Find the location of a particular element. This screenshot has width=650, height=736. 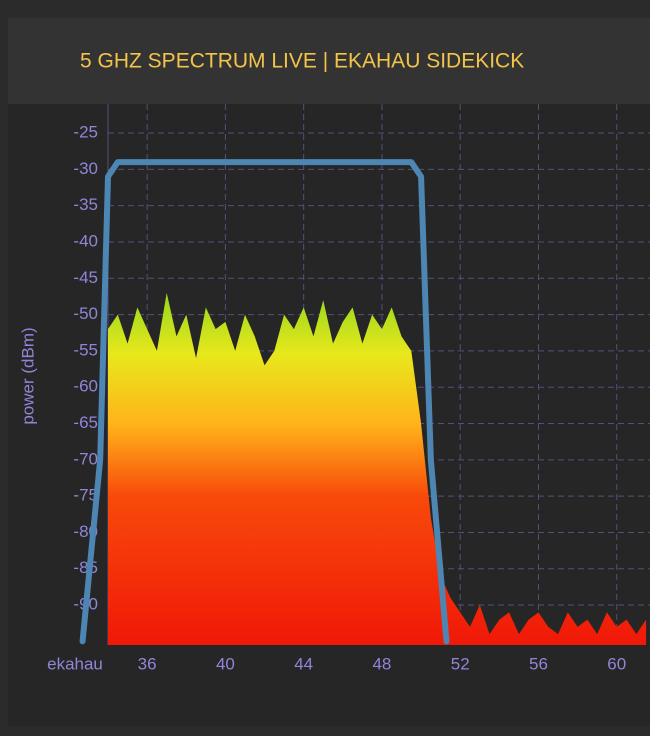

y-tick-label: -55 is located at coordinates (85, 349).